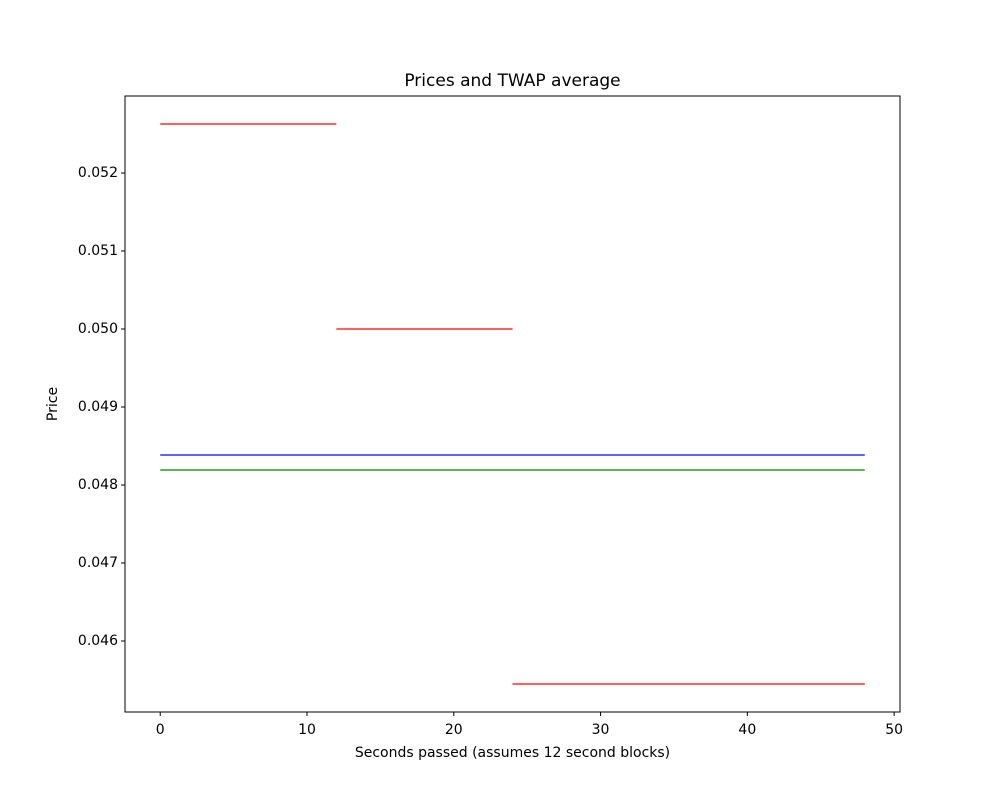 This screenshot has height=800, width=1000. What do you see at coordinates (98, 485) in the screenshot?
I see `y-tick-label: 0.048` at bounding box center [98, 485].